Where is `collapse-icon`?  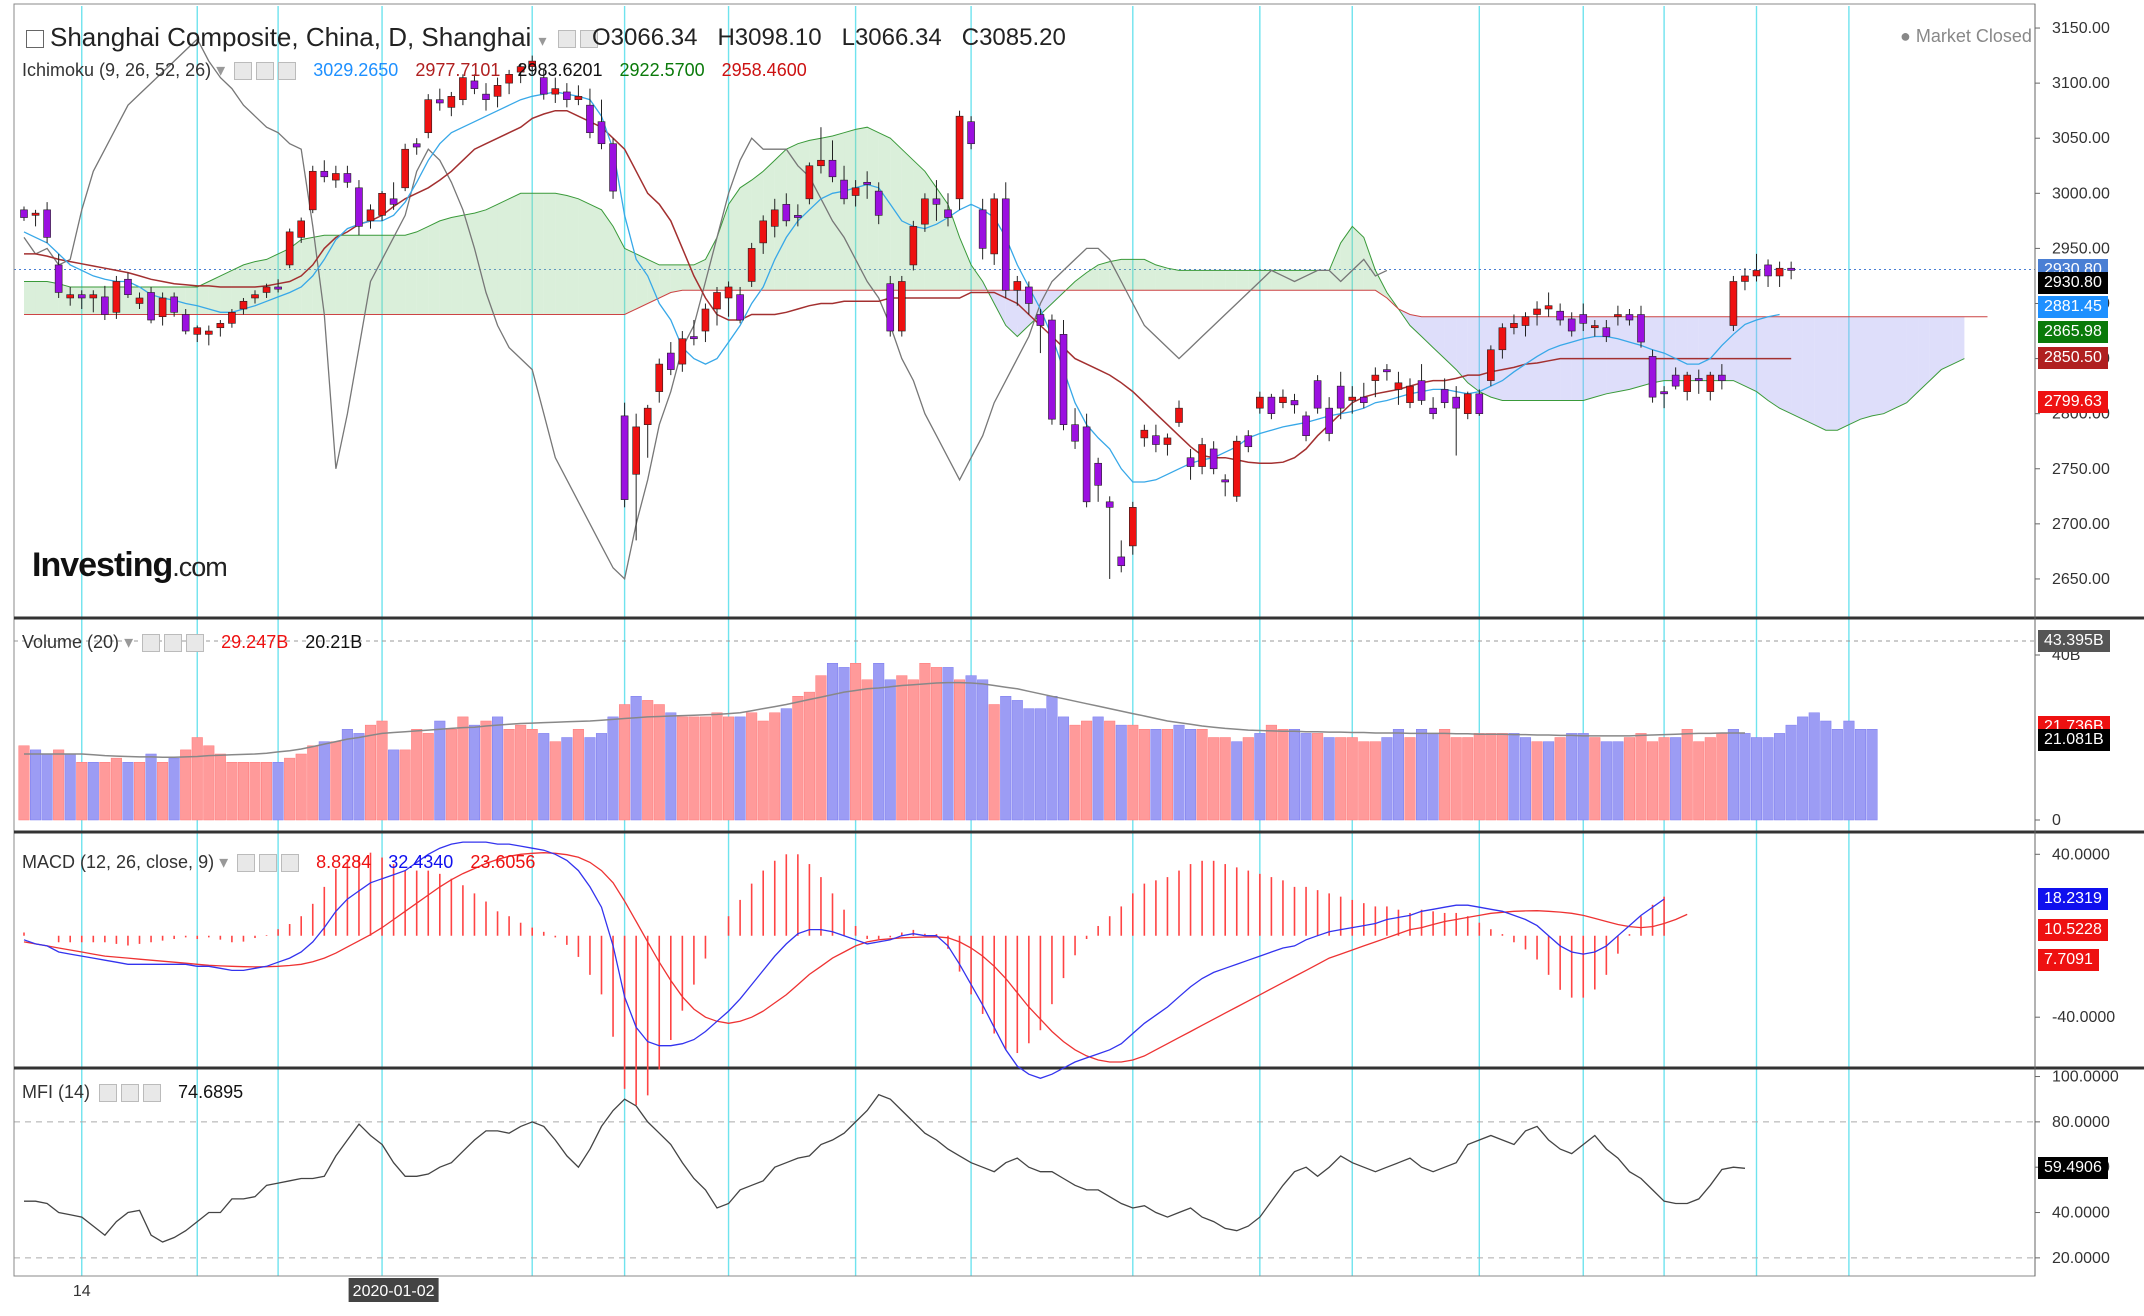 collapse-icon is located at coordinates (35, 39).